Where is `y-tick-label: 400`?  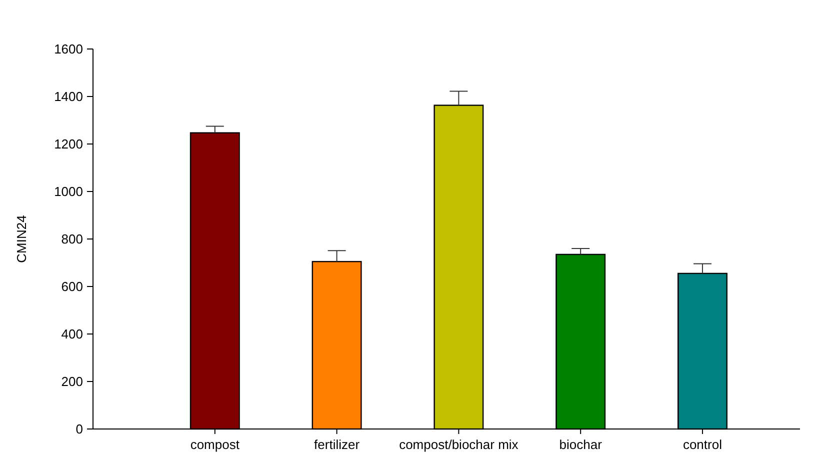
y-tick-label: 400 is located at coordinates (72, 334).